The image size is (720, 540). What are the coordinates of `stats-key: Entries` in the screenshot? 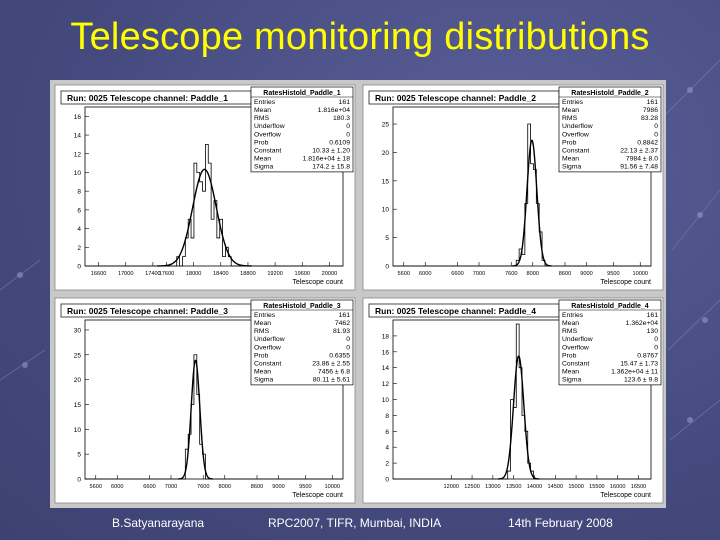 It's located at (265, 315).